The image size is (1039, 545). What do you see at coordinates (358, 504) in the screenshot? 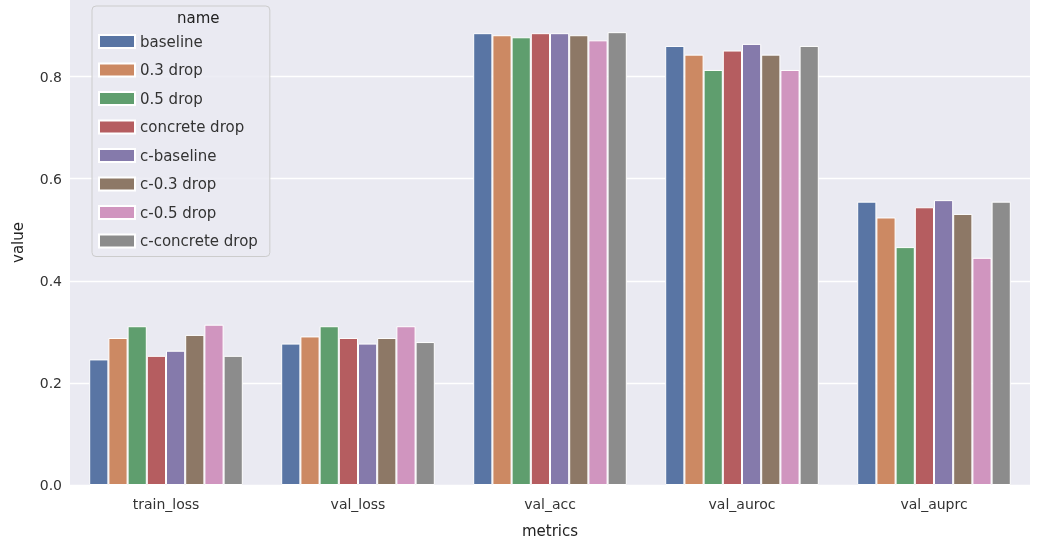
I see `x-tick-label: val_loss` at bounding box center [358, 504].